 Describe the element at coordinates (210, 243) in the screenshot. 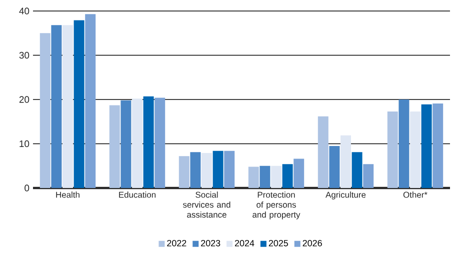

I see `legend-label: 2023` at that location.